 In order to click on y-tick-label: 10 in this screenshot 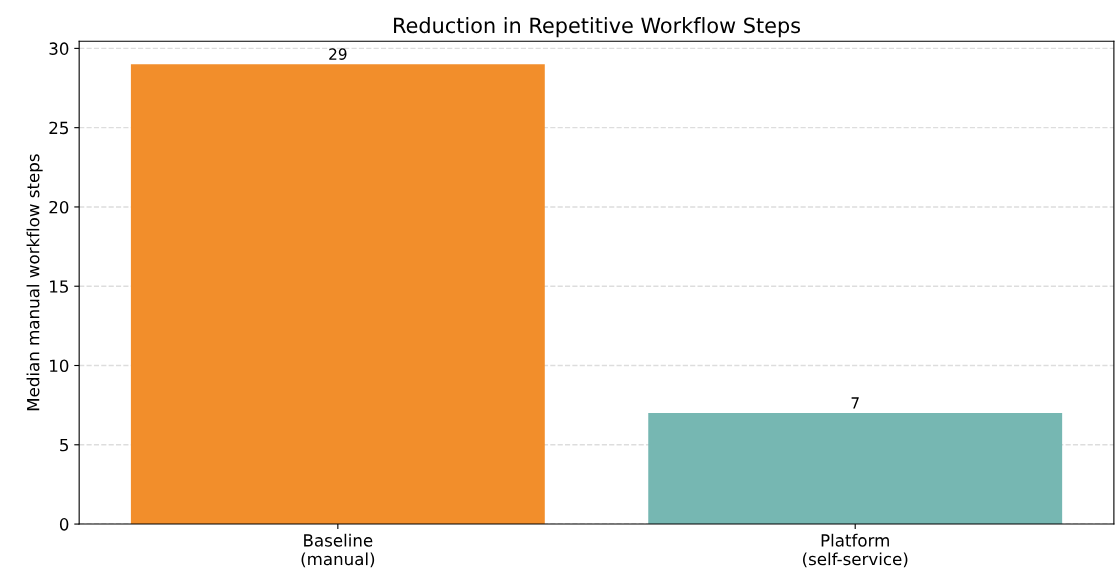, I will do `click(59, 366)`.